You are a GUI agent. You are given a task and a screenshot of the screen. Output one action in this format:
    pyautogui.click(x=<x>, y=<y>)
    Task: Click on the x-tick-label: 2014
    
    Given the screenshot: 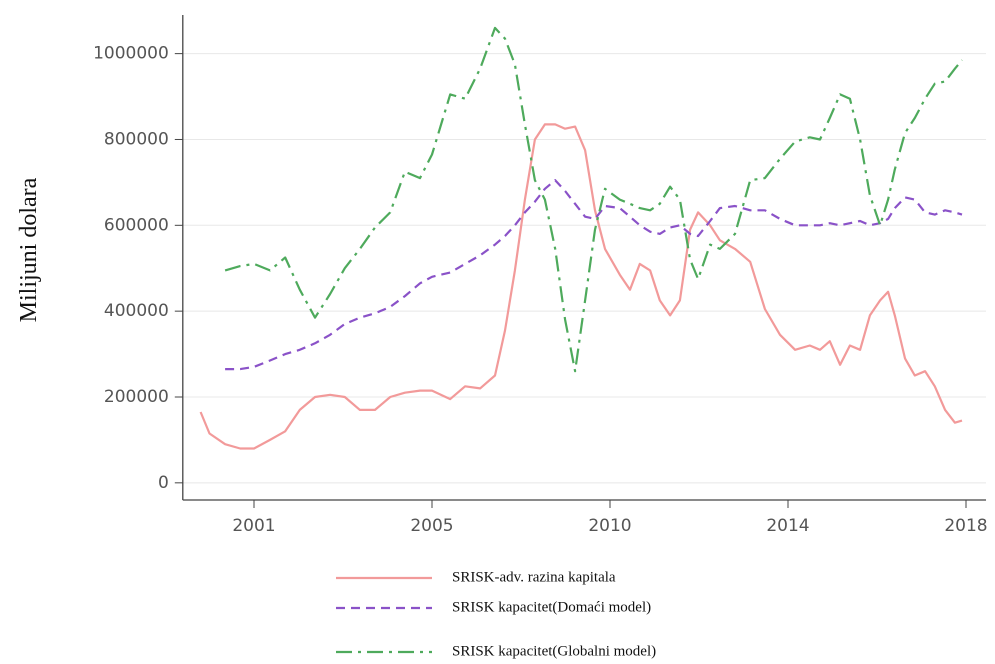 What is the action you would take?
    pyautogui.click(x=787, y=526)
    